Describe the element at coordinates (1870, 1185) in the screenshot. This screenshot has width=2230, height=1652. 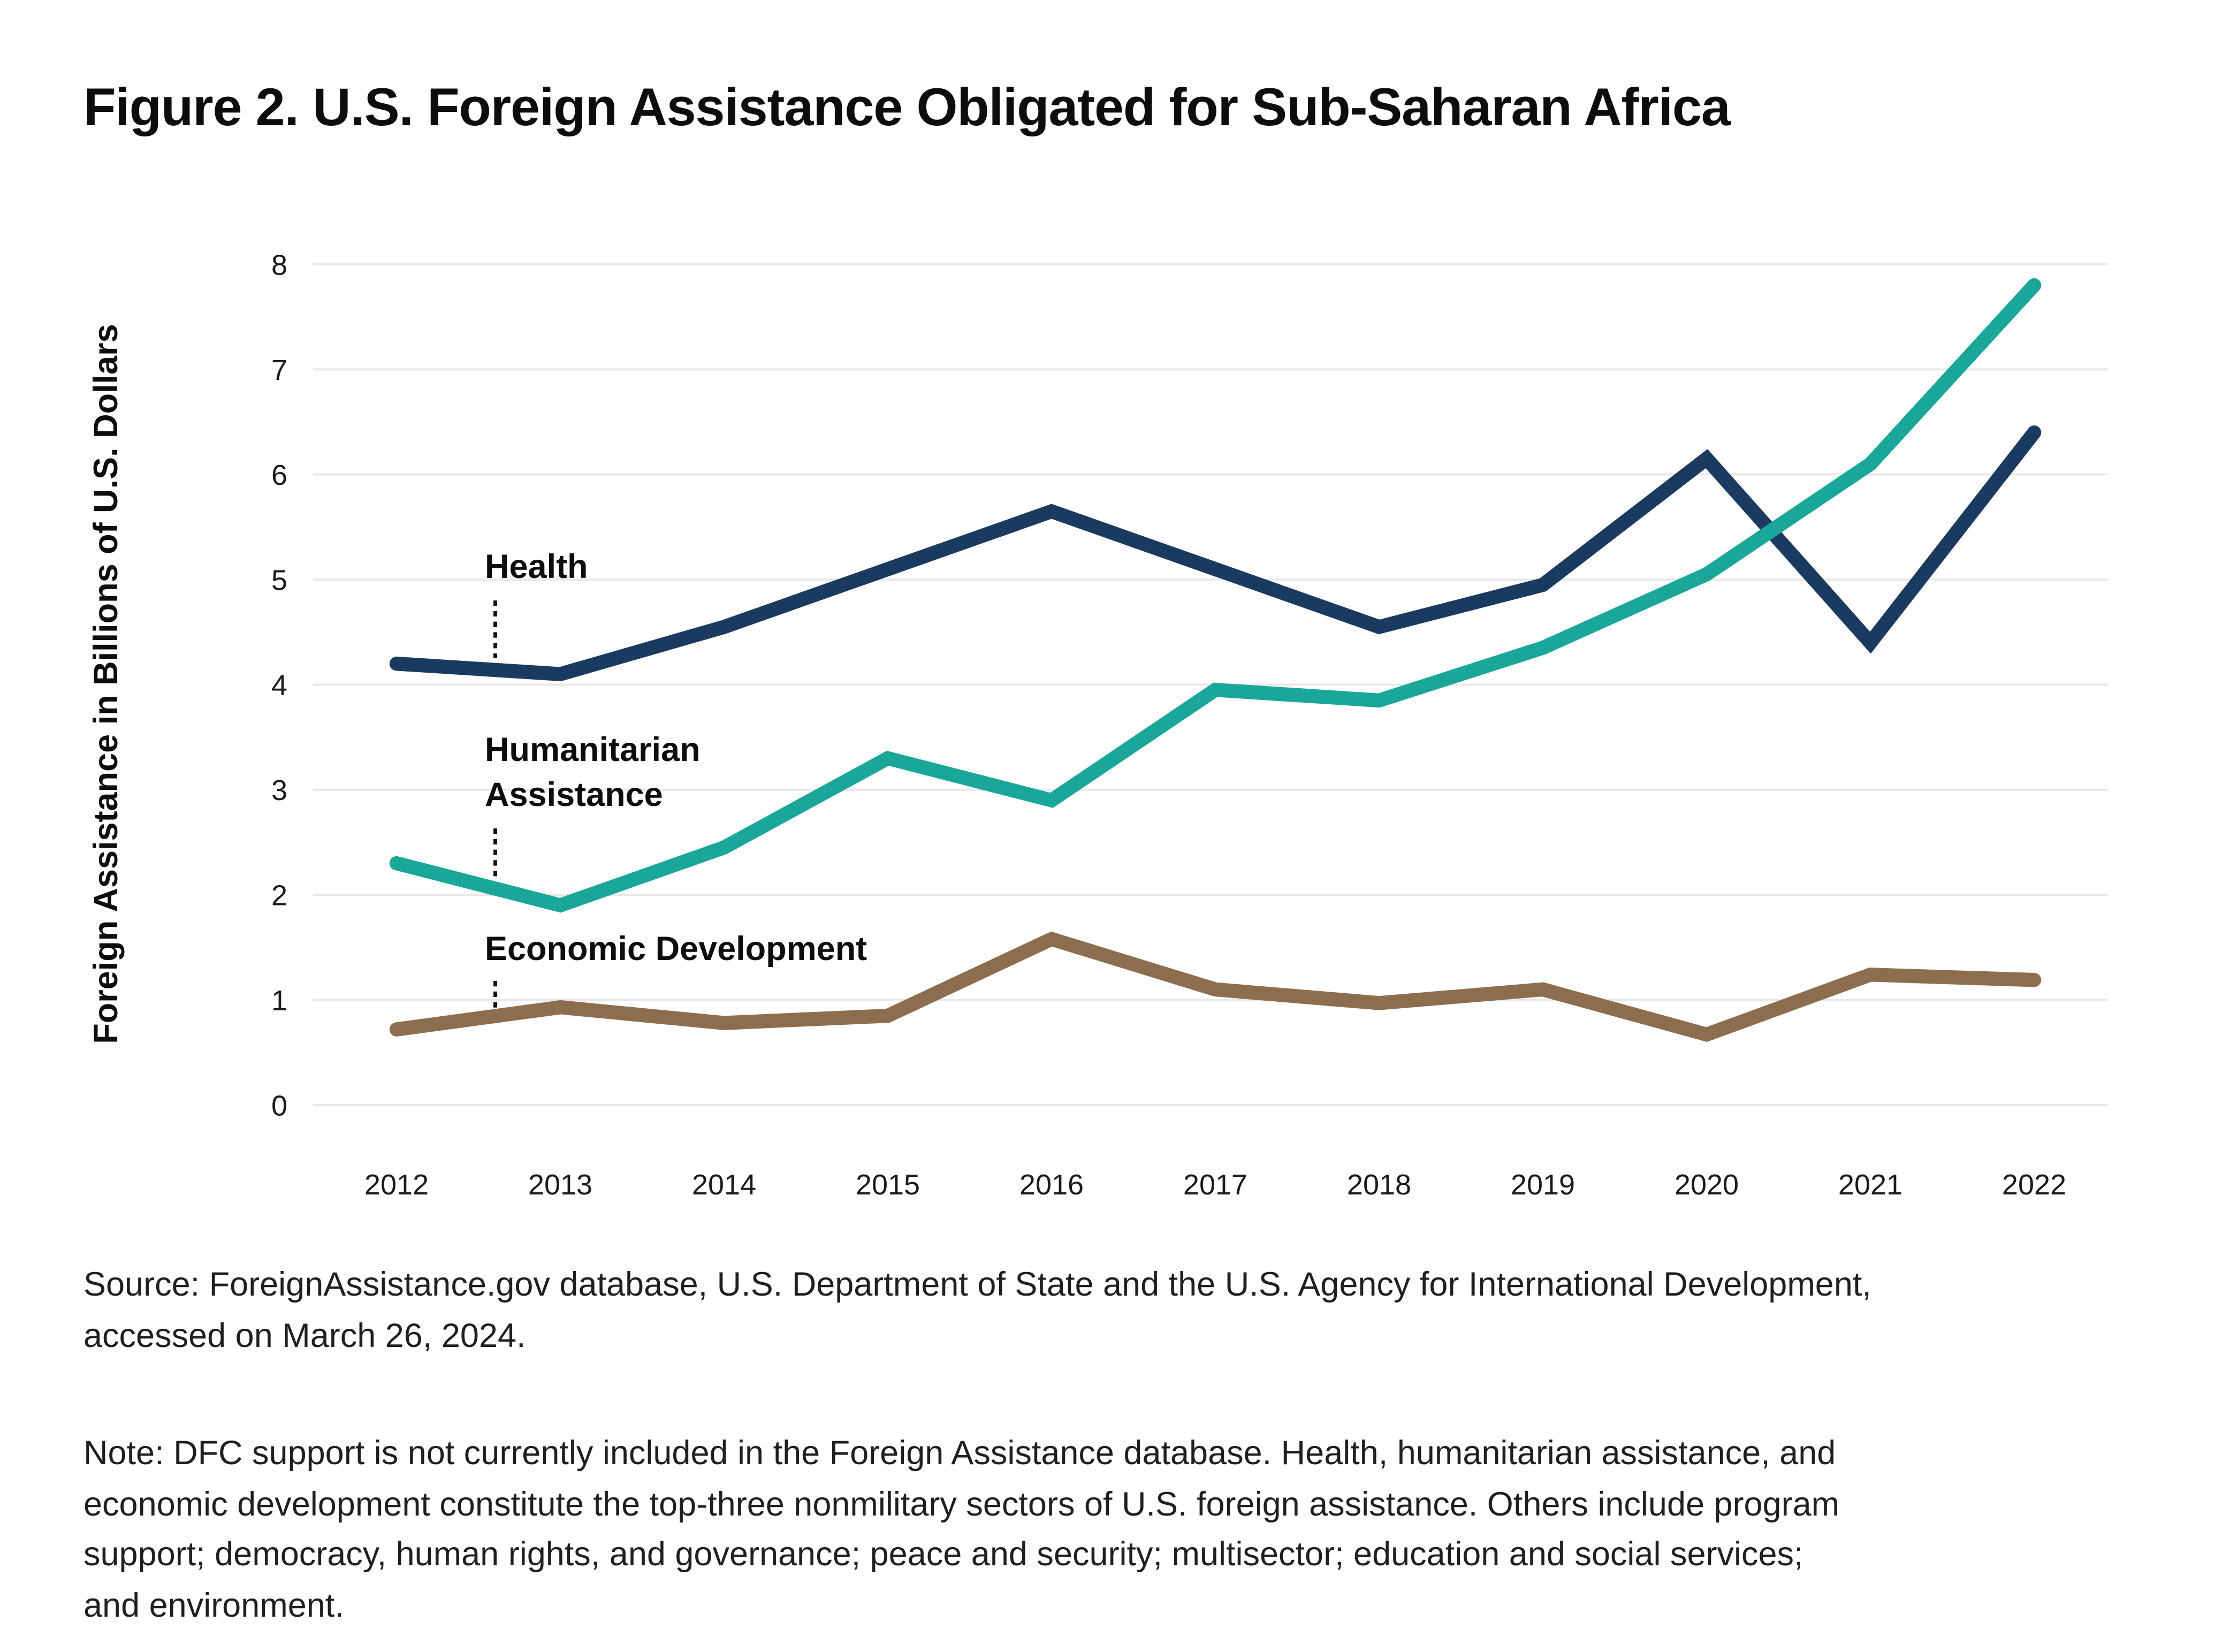
I see `x-tick-label-2021: 2021` at that location.